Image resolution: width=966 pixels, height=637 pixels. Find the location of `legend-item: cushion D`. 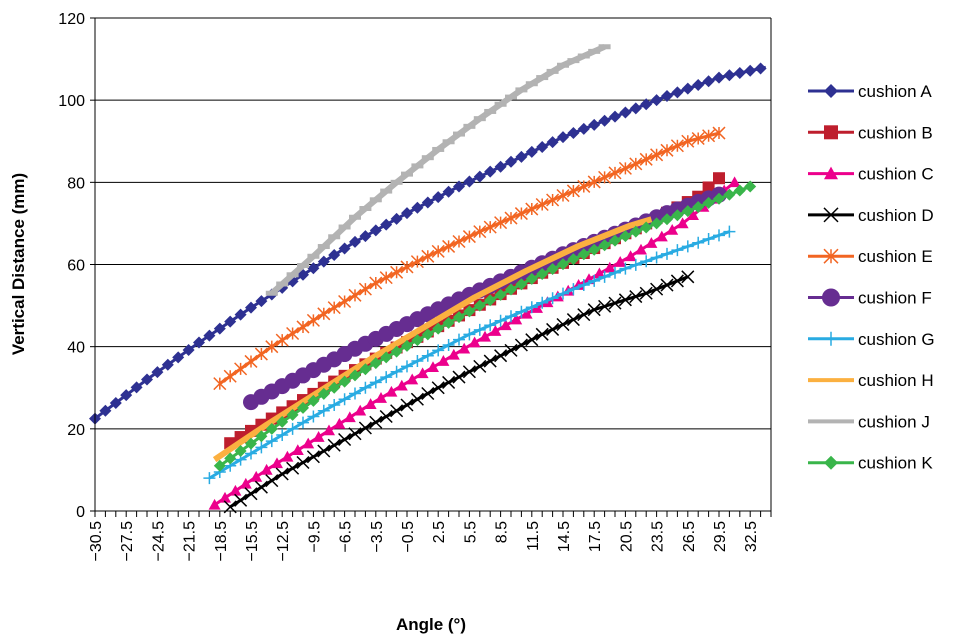

legend-item: cushion D is located at coordinates (871, 215).